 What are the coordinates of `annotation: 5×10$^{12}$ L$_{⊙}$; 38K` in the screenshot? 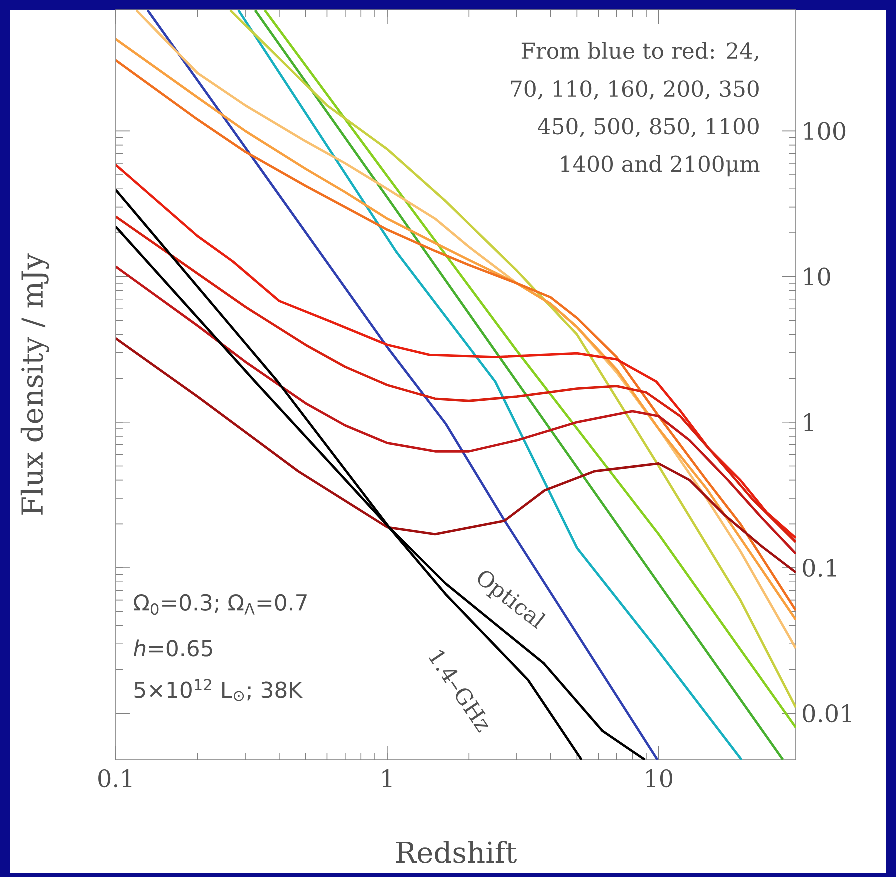 It's located at (218, 690).